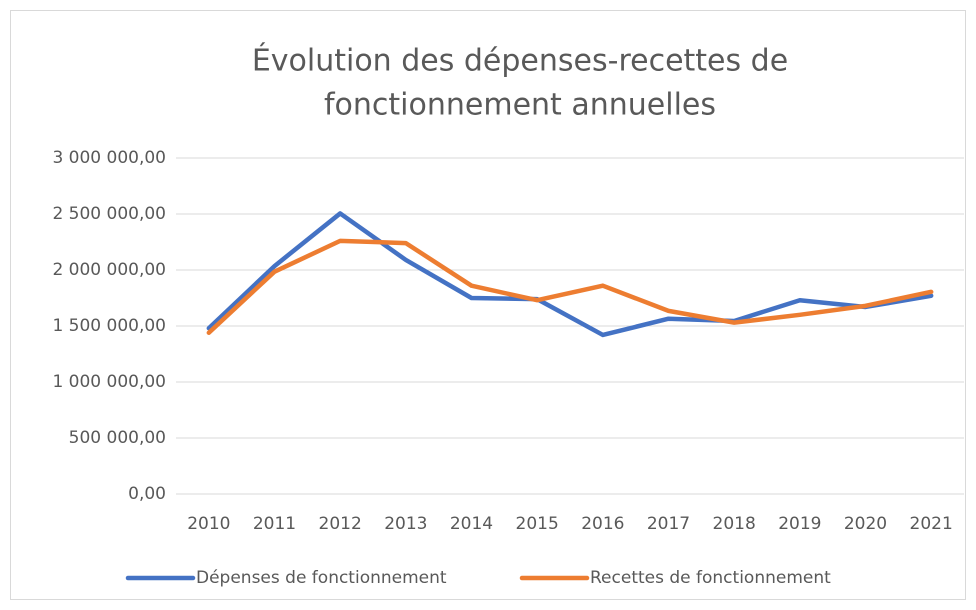  Describe the element at coordinates (799, 524) in the screenshot. I see `x-tick-label: 2019` at that location.